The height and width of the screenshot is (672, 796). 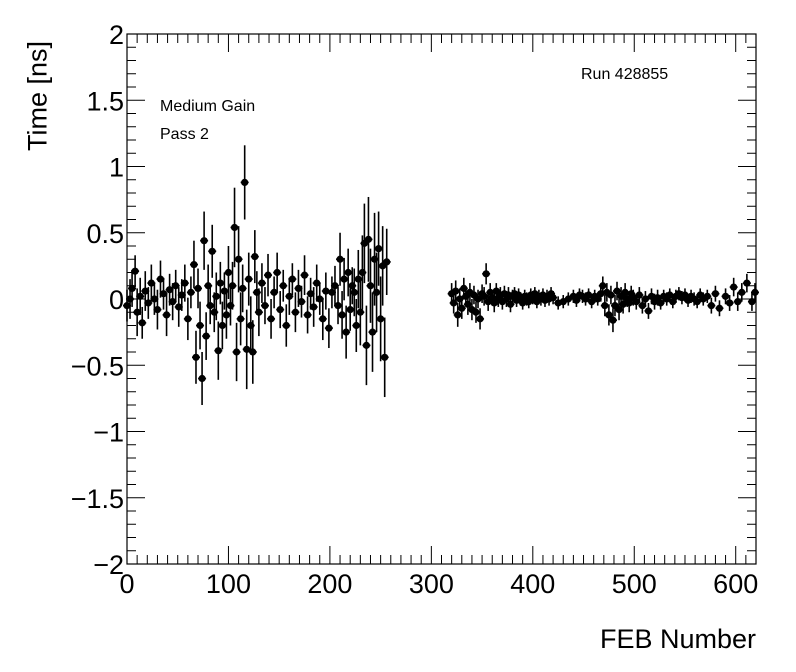 I want to click on x-axis-title: FEB Number, so click(x=677, y=639).